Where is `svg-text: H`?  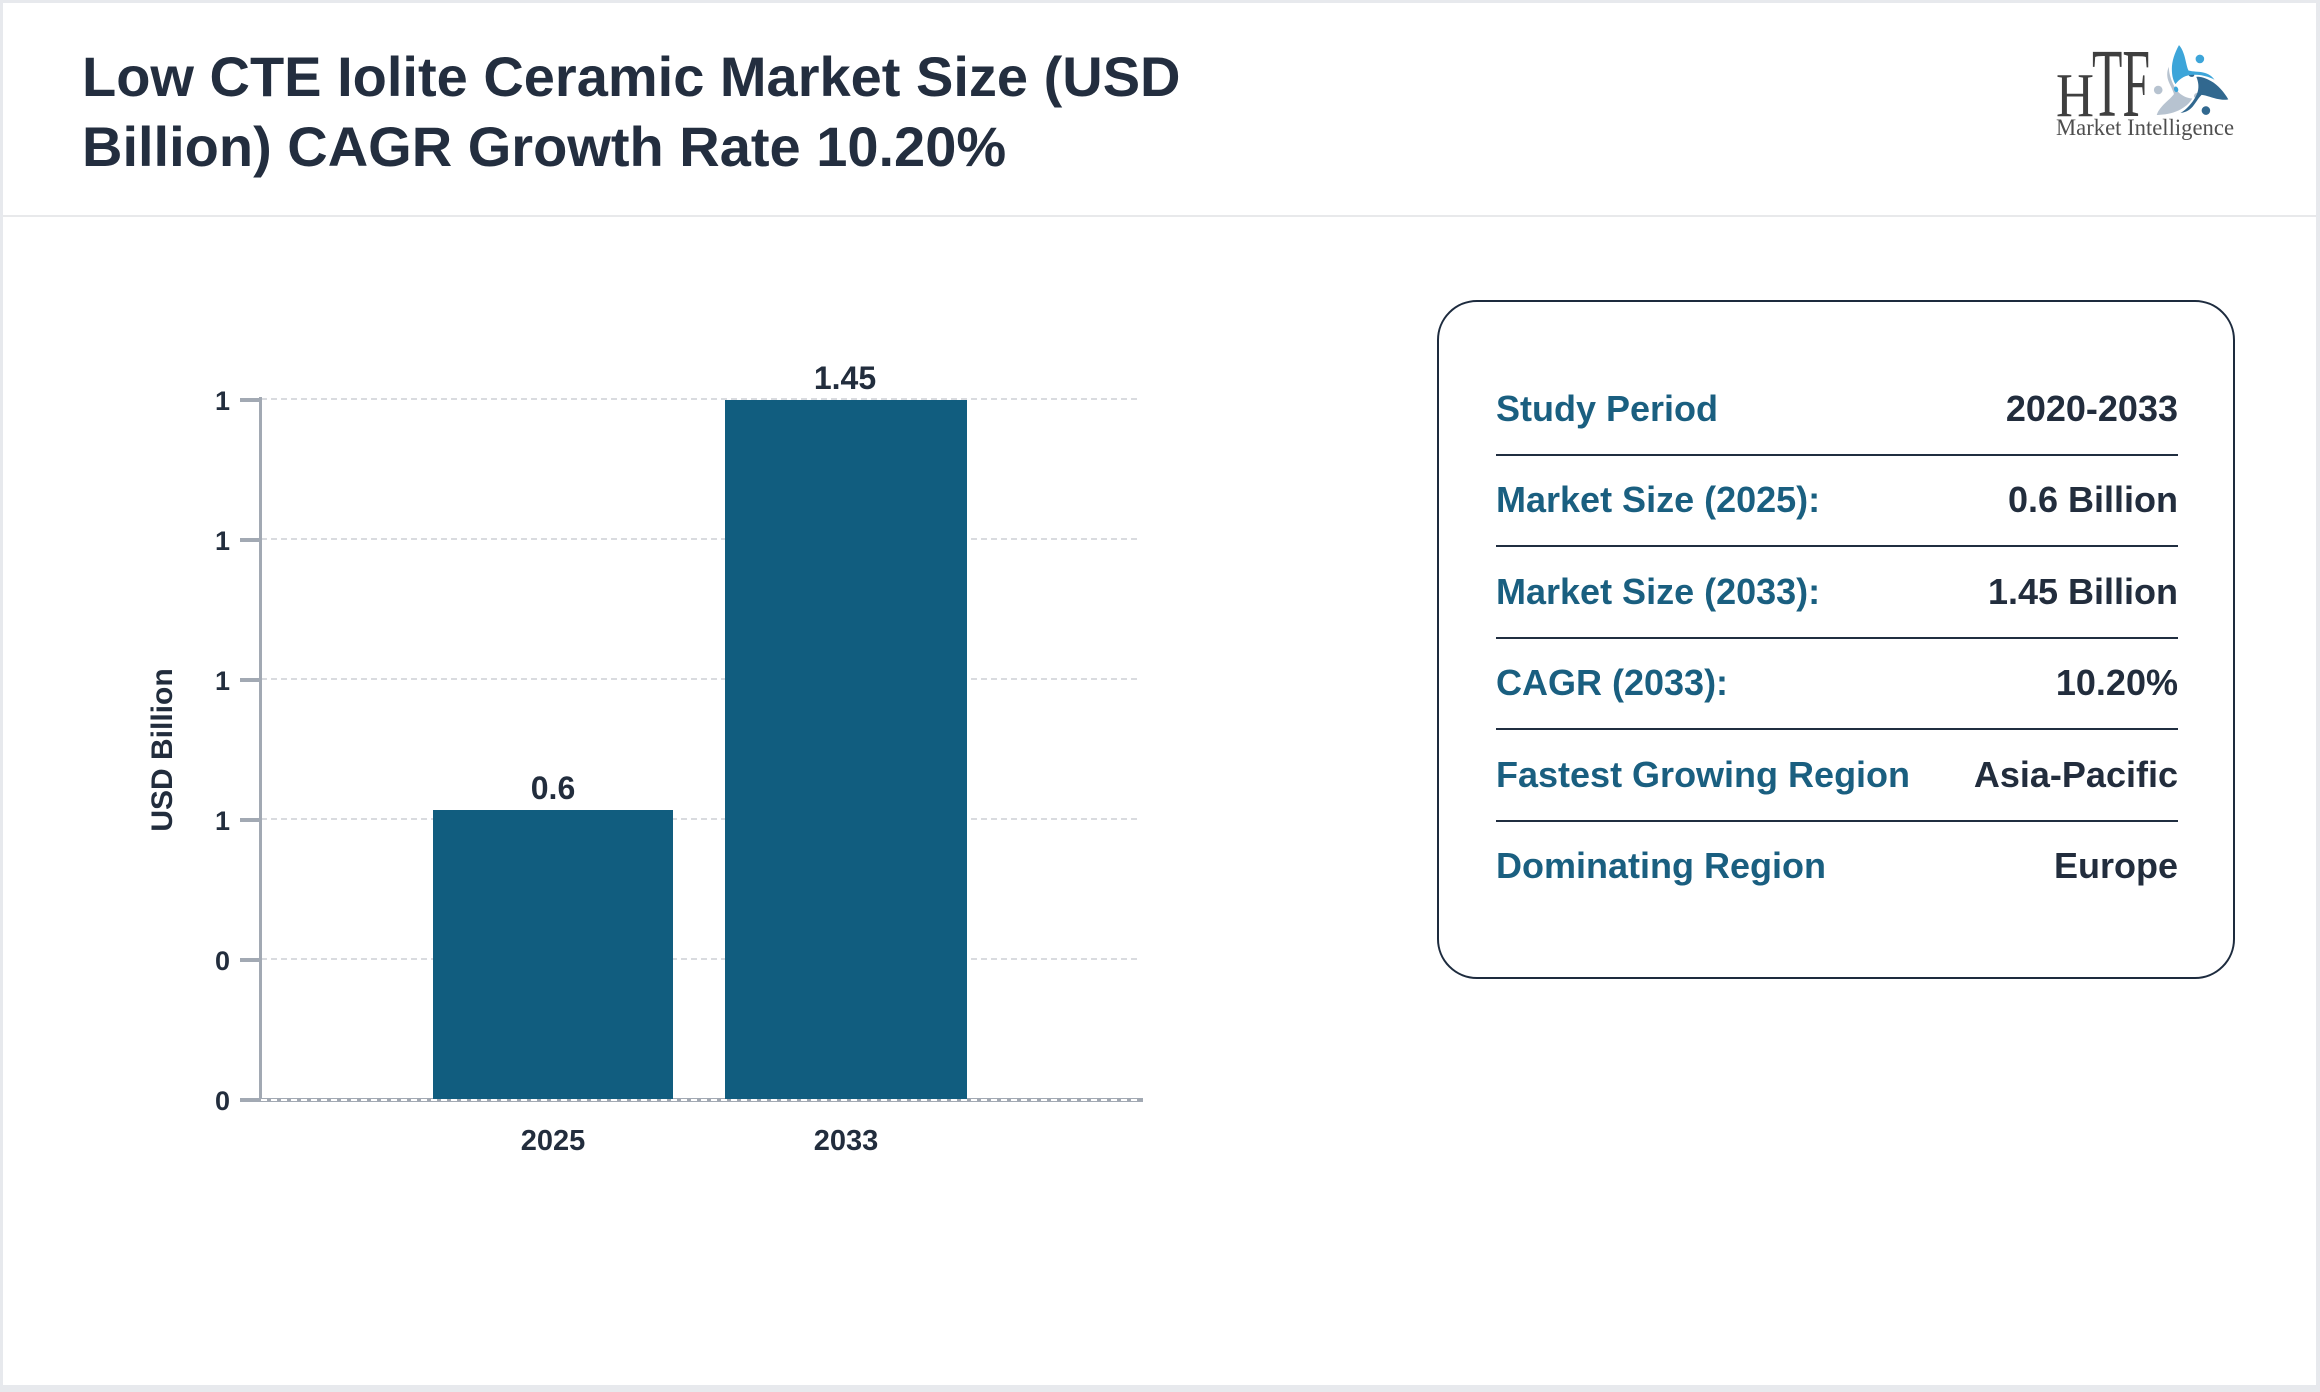 svg-text: H is located at coordinates (2075, 96).